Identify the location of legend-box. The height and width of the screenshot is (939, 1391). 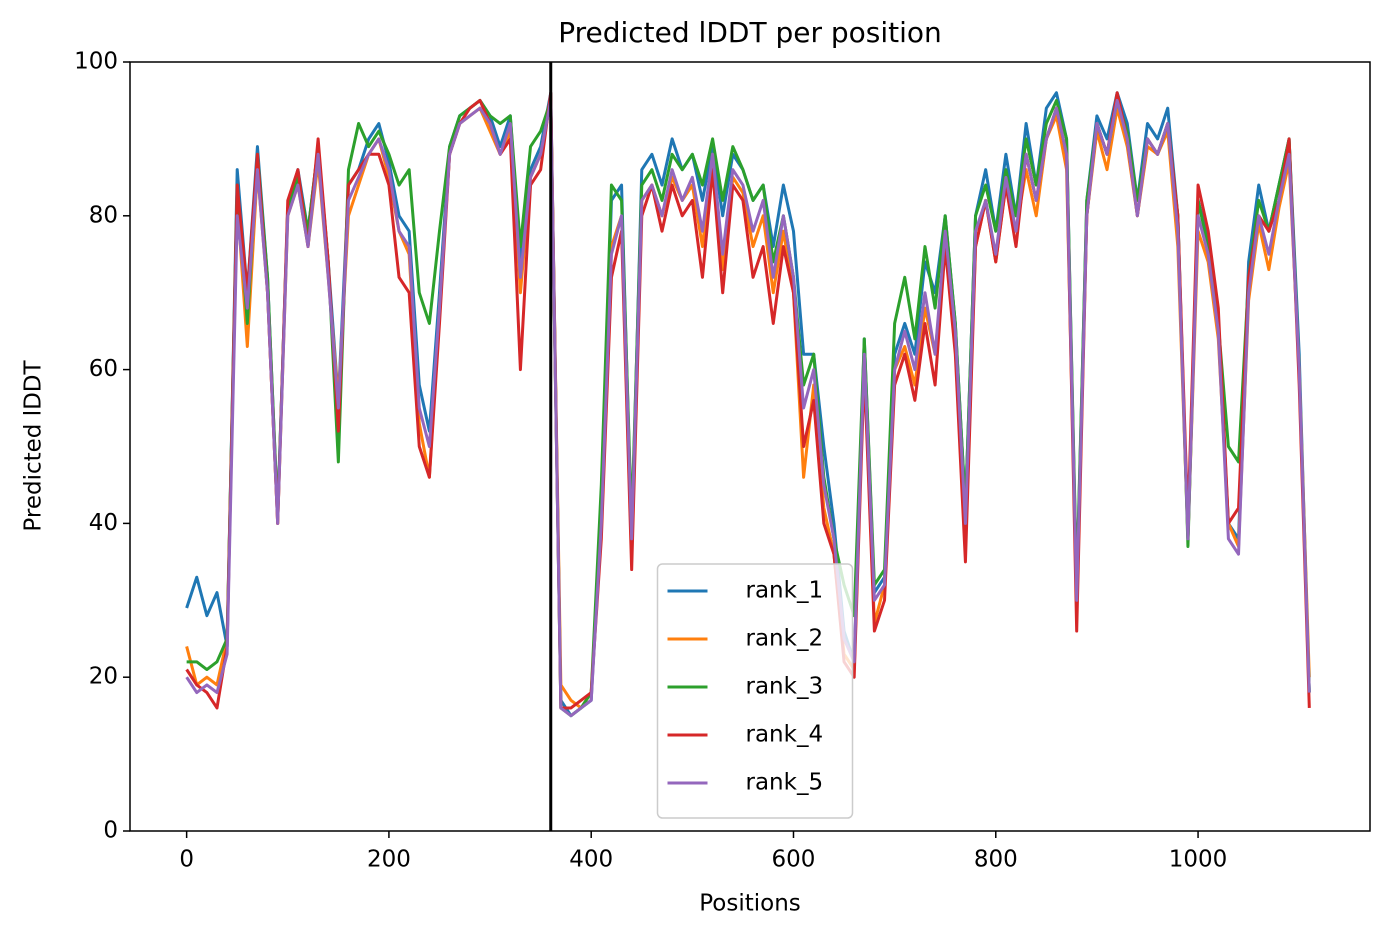
(755, 691).